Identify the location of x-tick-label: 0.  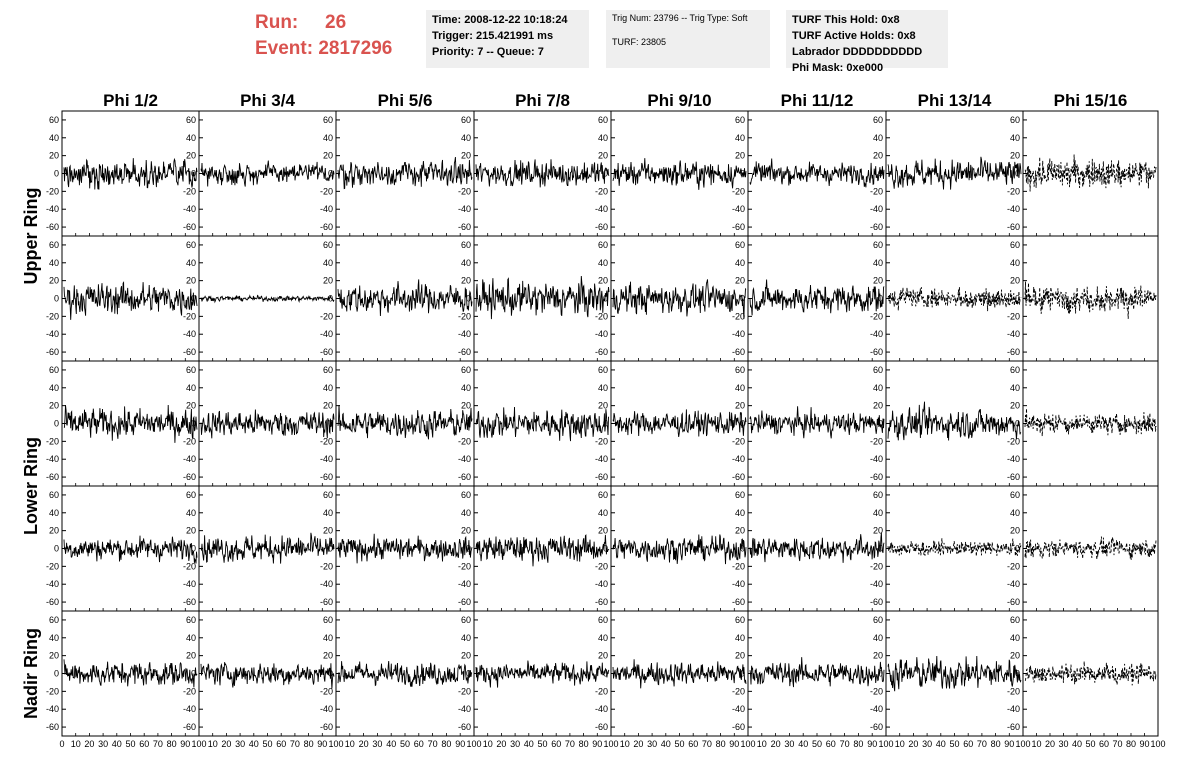
(61, 744).